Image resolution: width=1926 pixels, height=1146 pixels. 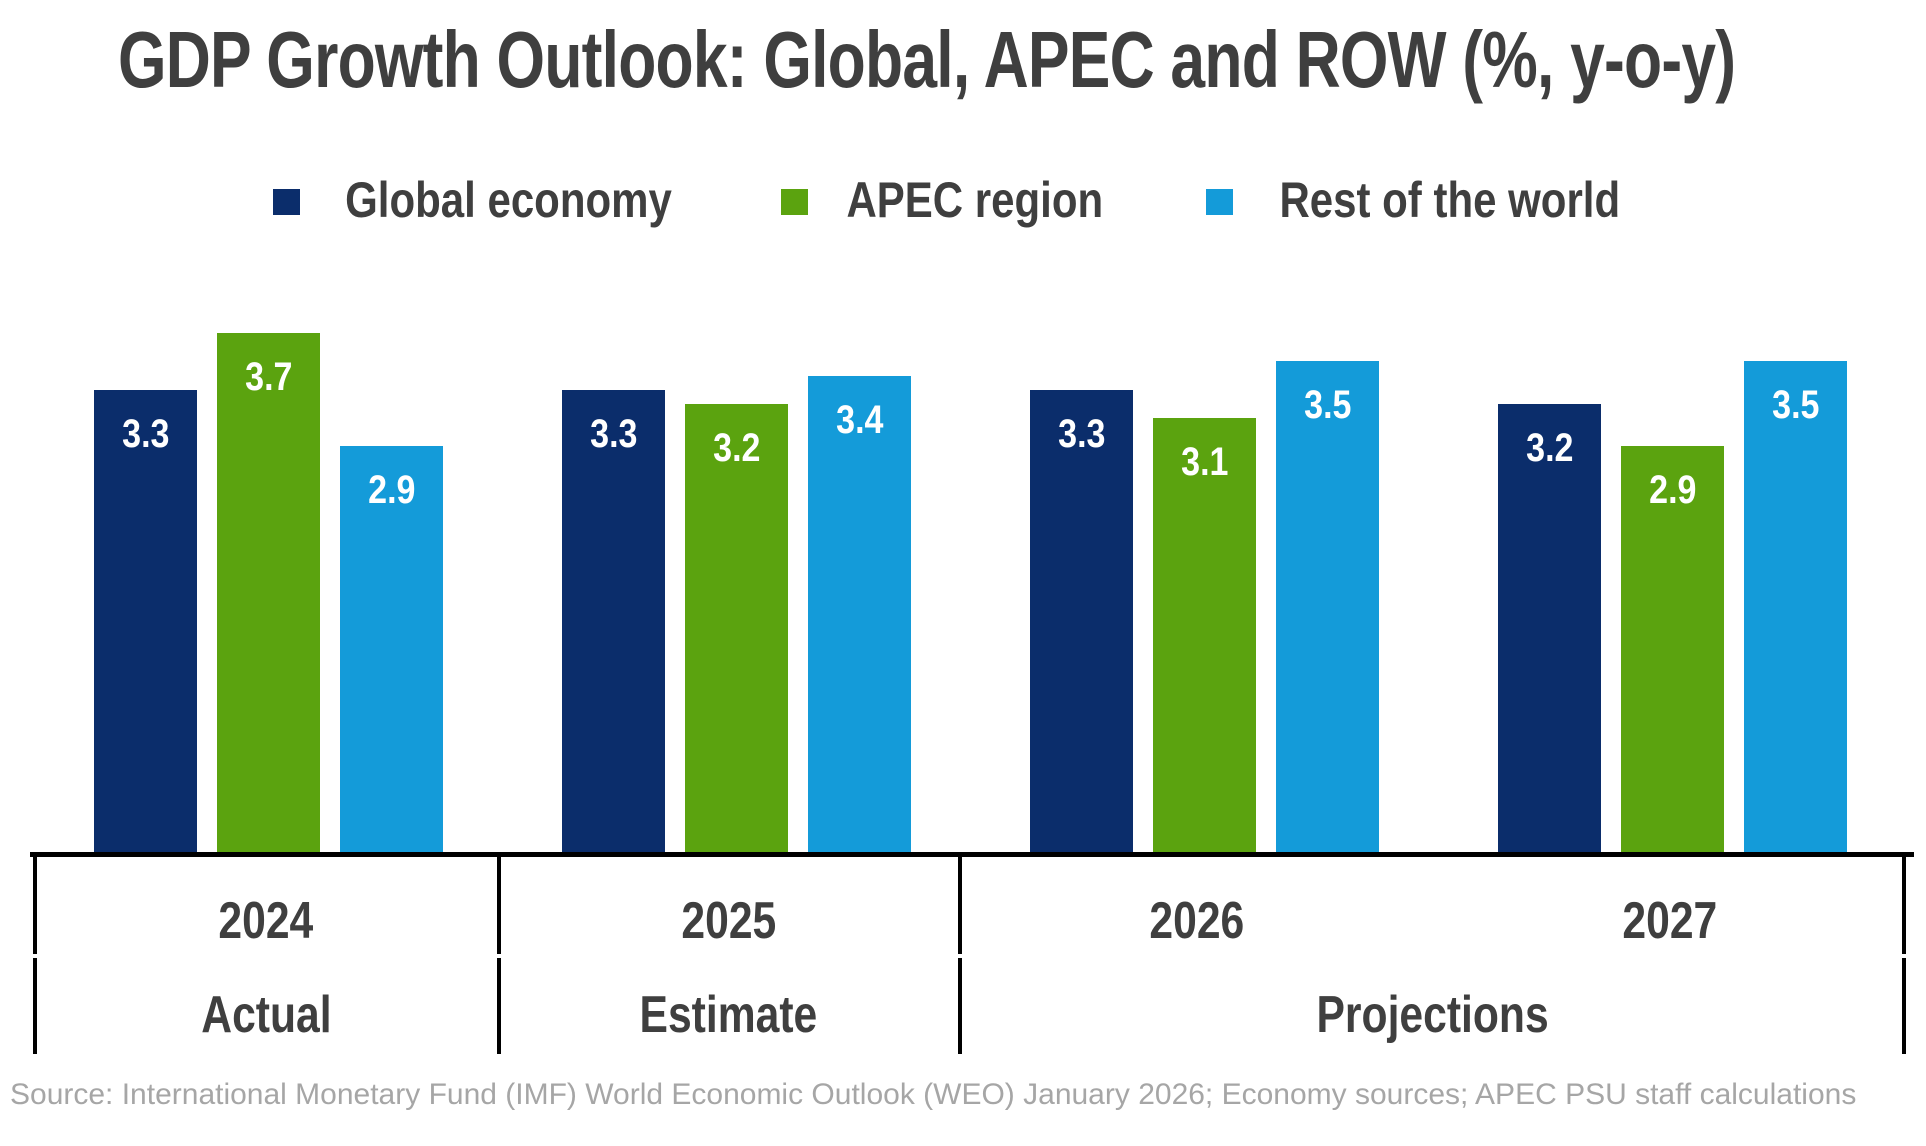 I want to click on x-axis-line, so click(x=972, y=854).